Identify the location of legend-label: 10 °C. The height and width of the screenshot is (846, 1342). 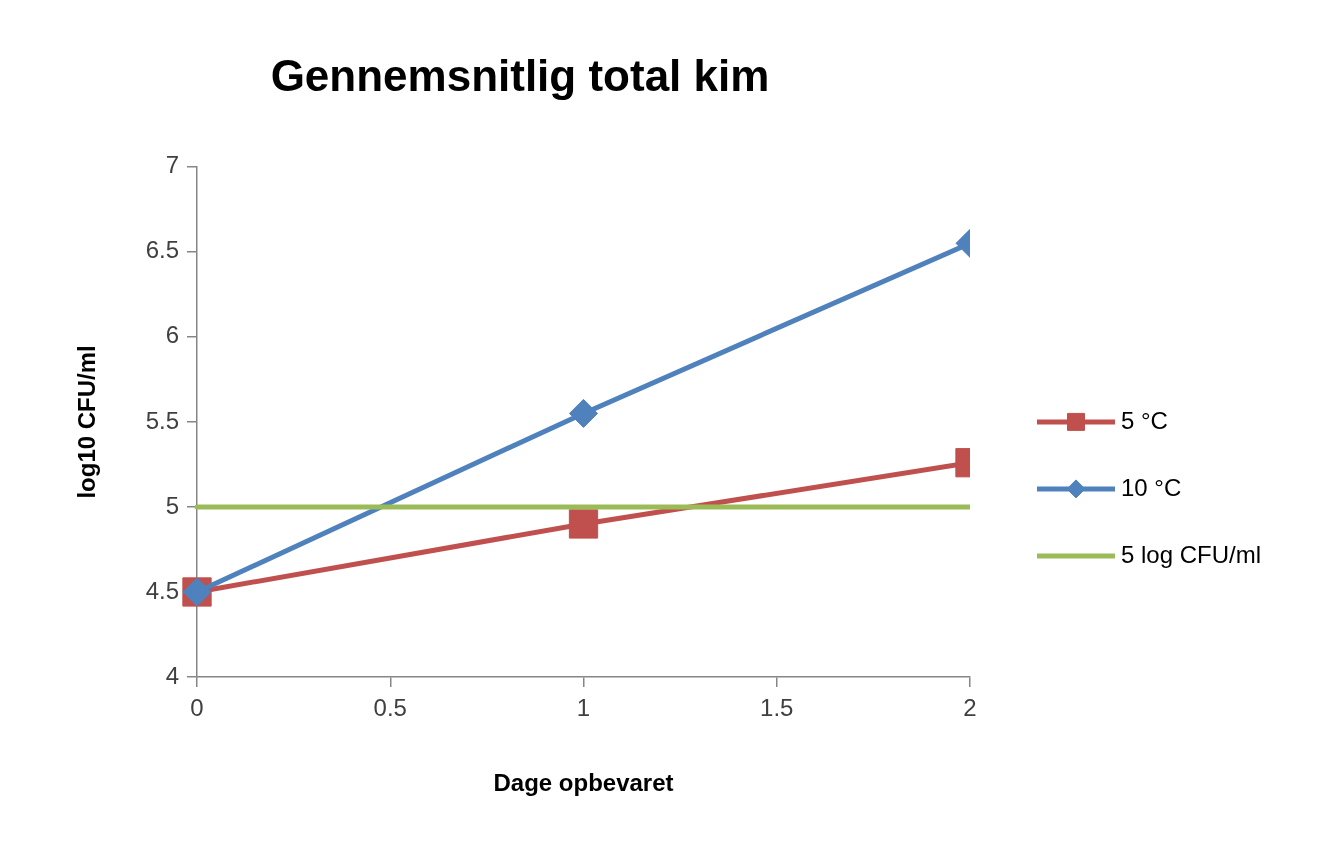
(1151, 487).